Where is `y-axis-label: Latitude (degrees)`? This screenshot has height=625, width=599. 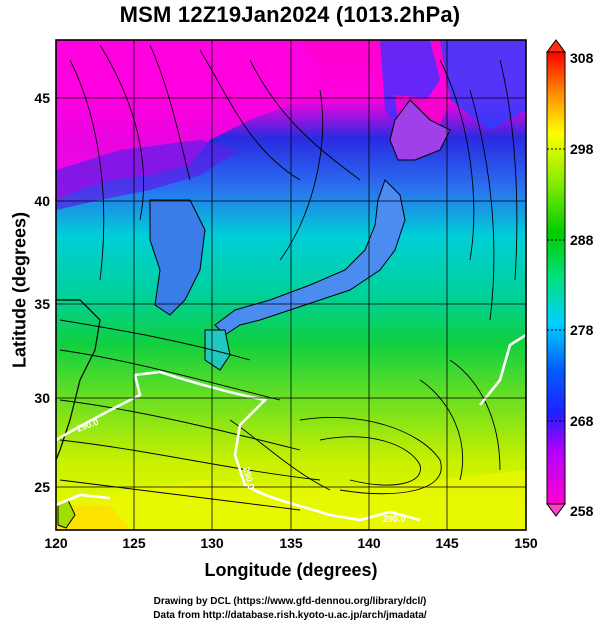
y-axis-label: Latitude (degrees) is located at coordinates (19, 290).